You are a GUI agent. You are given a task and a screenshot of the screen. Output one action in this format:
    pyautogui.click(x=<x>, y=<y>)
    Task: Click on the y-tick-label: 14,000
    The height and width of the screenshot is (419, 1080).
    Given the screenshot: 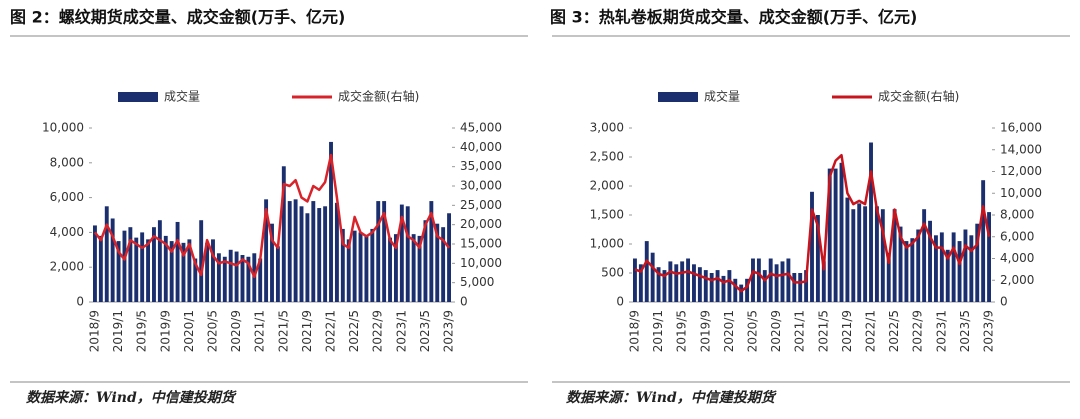 What is the action you would take?
    pyautogui.click(x=1021, y=149)
    